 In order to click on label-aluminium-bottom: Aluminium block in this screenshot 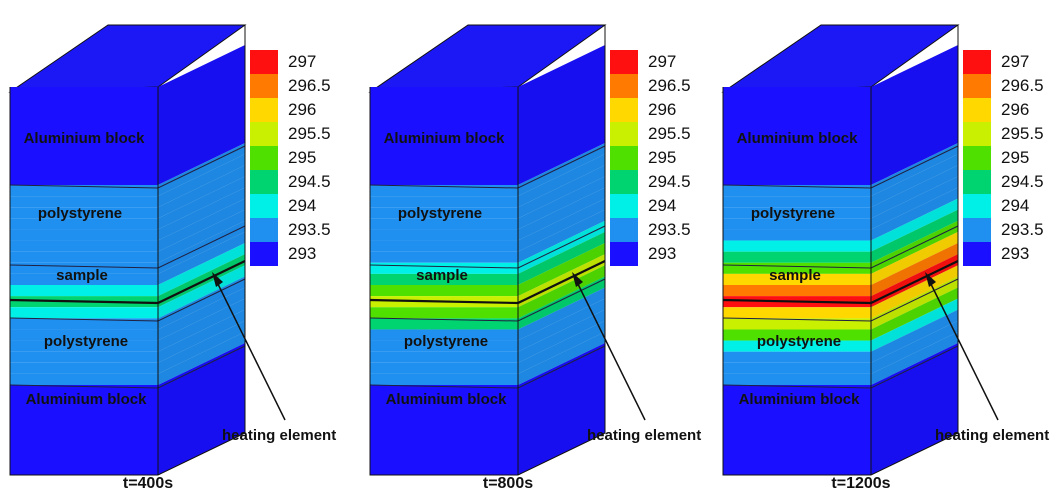, I will do `click(800, 399)`.